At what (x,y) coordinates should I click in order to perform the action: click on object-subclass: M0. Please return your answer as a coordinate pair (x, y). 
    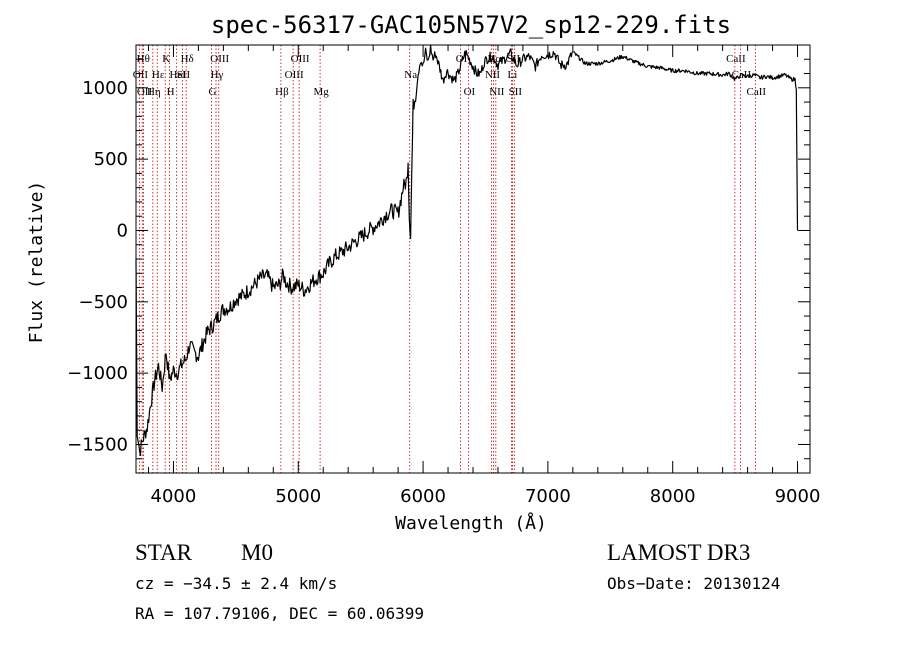
    Looking at the image, I should click on (257, 552).